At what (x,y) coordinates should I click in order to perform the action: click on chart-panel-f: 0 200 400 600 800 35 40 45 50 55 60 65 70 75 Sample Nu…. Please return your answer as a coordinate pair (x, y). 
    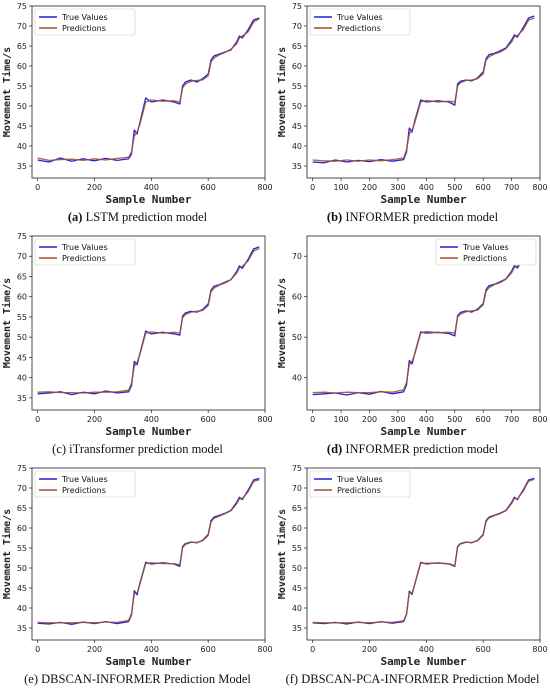
    Looking at the image, I should click on (412, 566).